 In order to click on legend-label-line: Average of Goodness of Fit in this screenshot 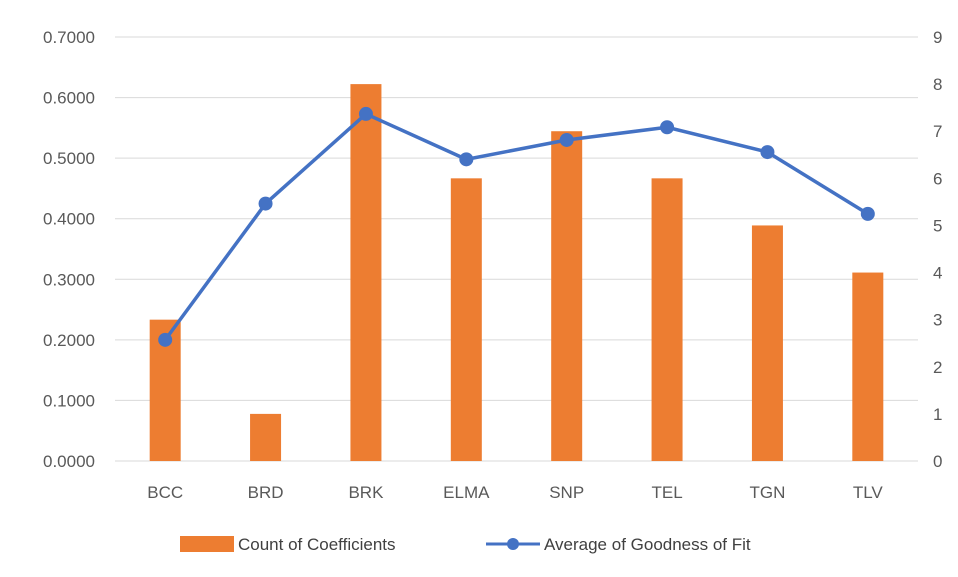, I will do `click(647, 544)`.